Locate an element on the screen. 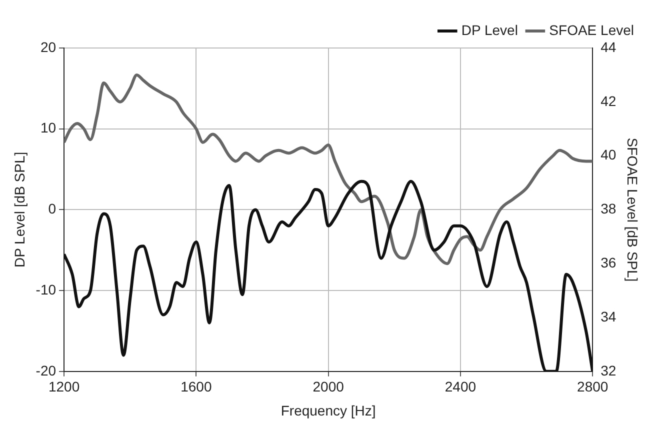  y-tick-label: -20 is located at coordinates (46, 370).